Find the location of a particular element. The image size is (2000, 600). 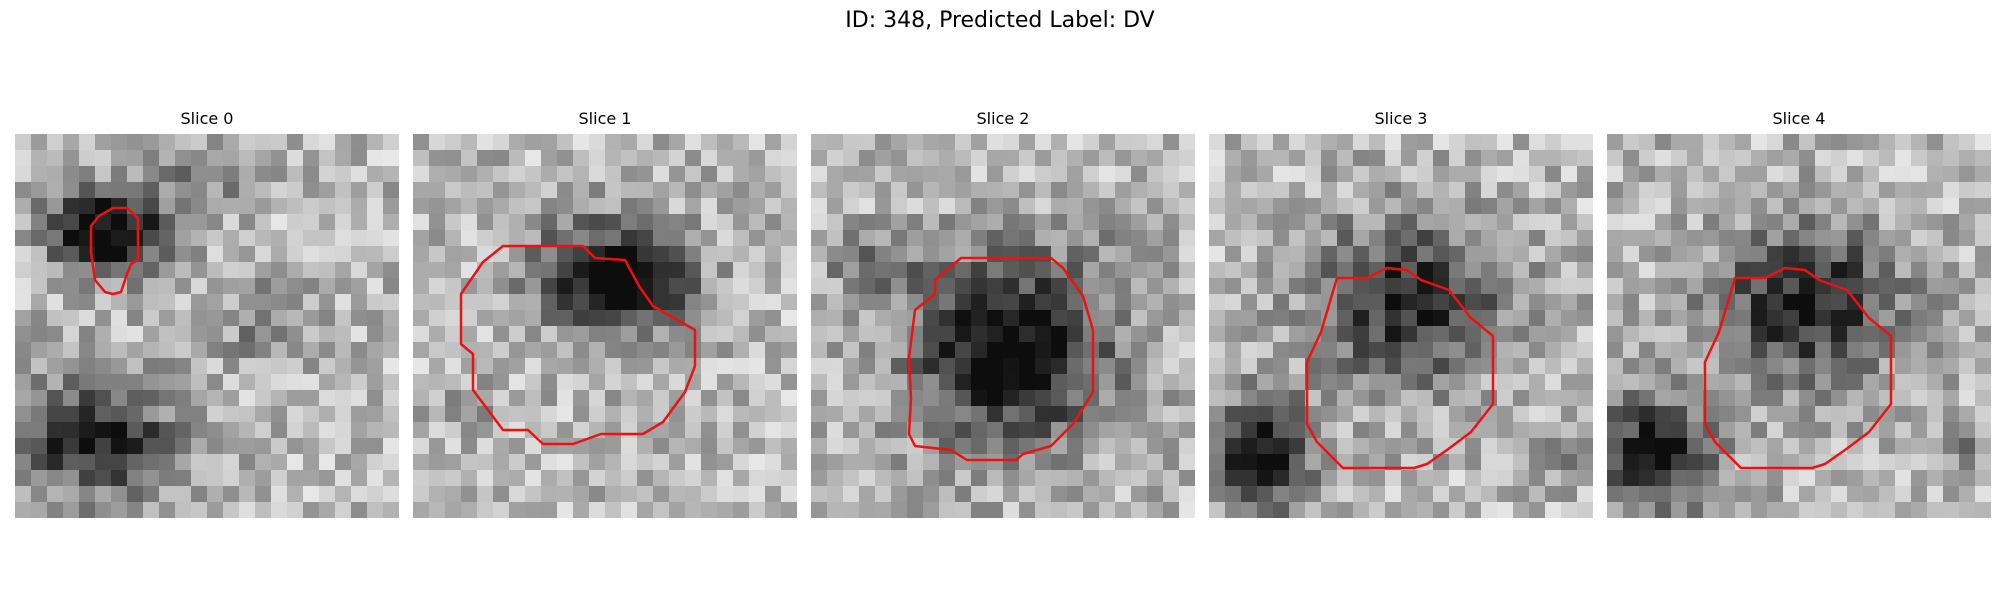

slice-title: Slice 1 is located at coordinates (605, 118).